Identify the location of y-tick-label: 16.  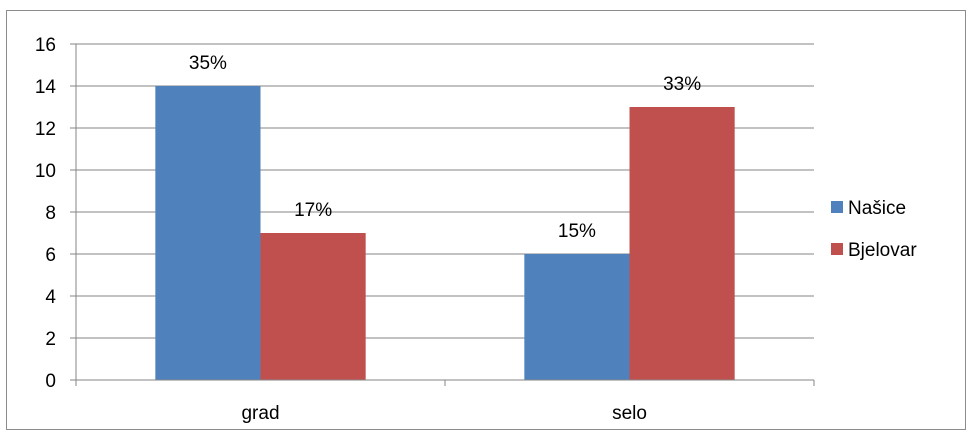
(45, 45).